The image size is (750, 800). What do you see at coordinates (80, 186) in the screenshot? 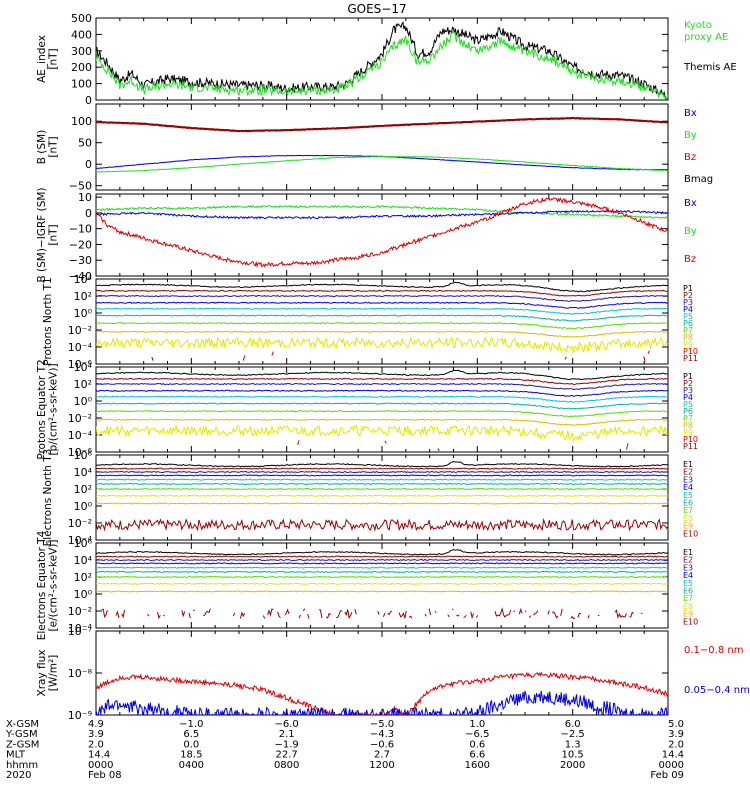
I see `y-tick-label: −50` at bounding box center [80, 186].